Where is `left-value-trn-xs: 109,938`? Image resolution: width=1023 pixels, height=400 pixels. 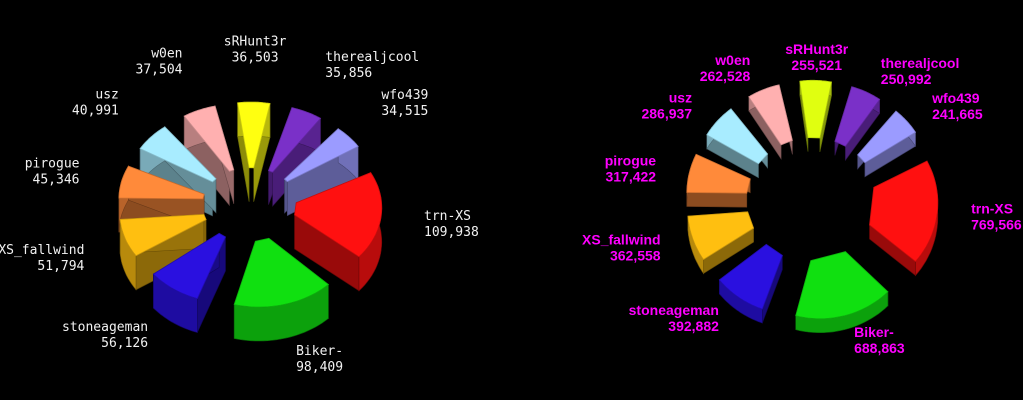
left-value-trn-xs: 109,938 is located at coordinates (451, 232).